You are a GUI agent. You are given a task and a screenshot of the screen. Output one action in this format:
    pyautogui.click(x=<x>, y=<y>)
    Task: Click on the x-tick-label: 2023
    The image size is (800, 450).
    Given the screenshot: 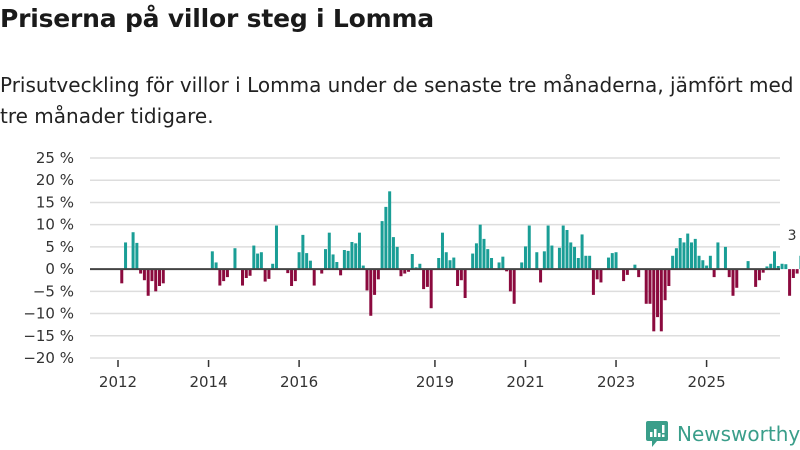 What is the action you would take?
    pyautogui.click(x=616, y=382)
    